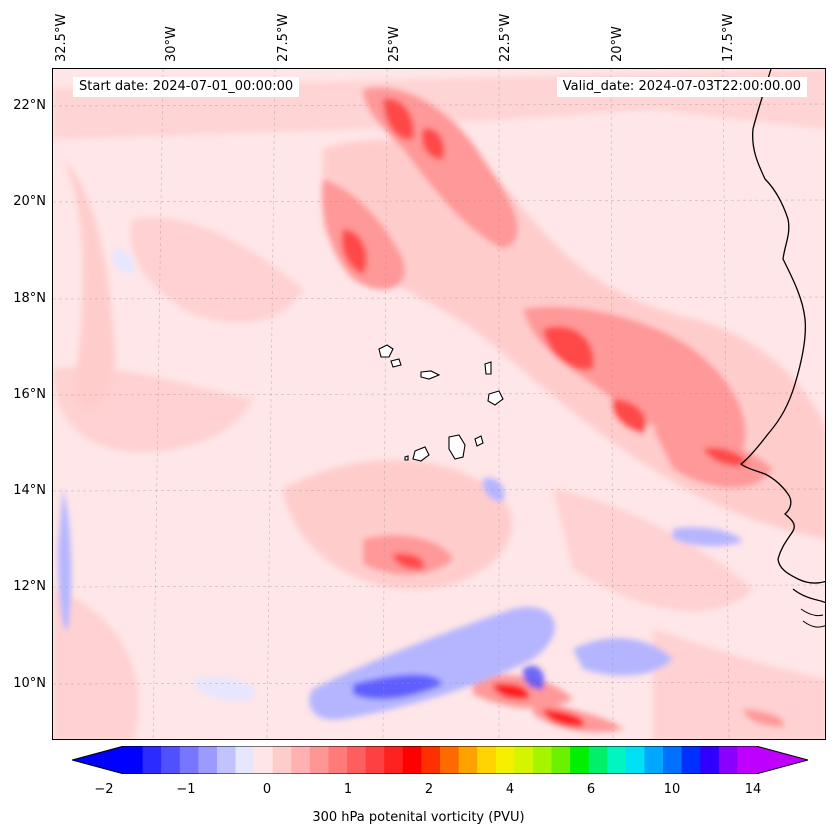 This screenshot has width=837, height=836. I want to click on lat-label: 20°N, so click(29, 201).